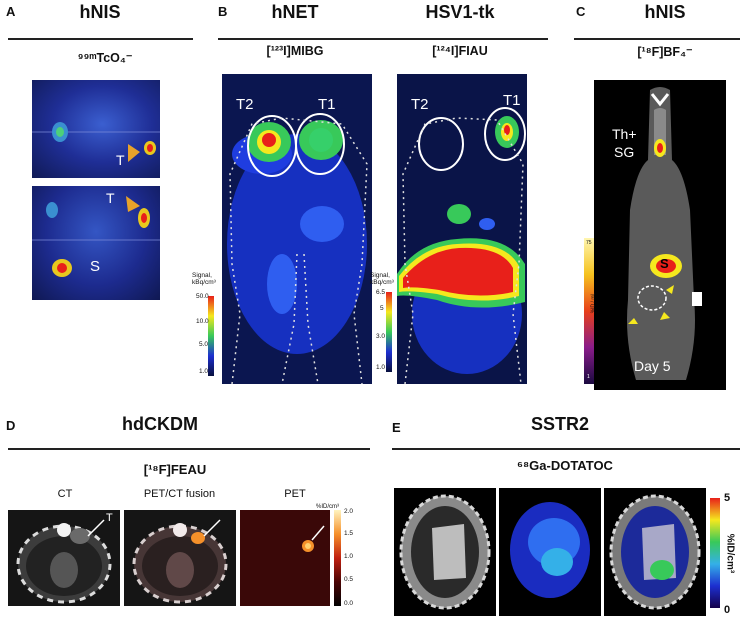 The image size is (747, 640). What do you see at coordinates (327, 507) in the screenshot?
I see `panel-d-scale-unit: %ID/cm³` at bounding box center [327, 507].